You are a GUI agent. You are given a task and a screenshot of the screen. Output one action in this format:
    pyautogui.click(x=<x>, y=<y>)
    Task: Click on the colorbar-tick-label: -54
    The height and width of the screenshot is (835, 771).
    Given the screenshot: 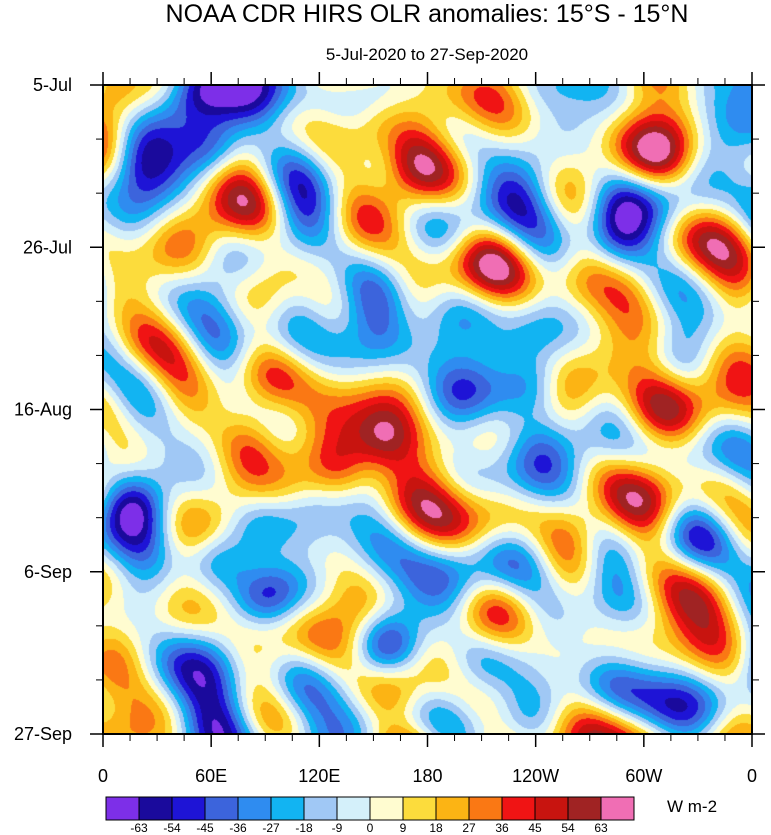 What is the action you would take?
    pyautogui.click(x=172, y=828)
    